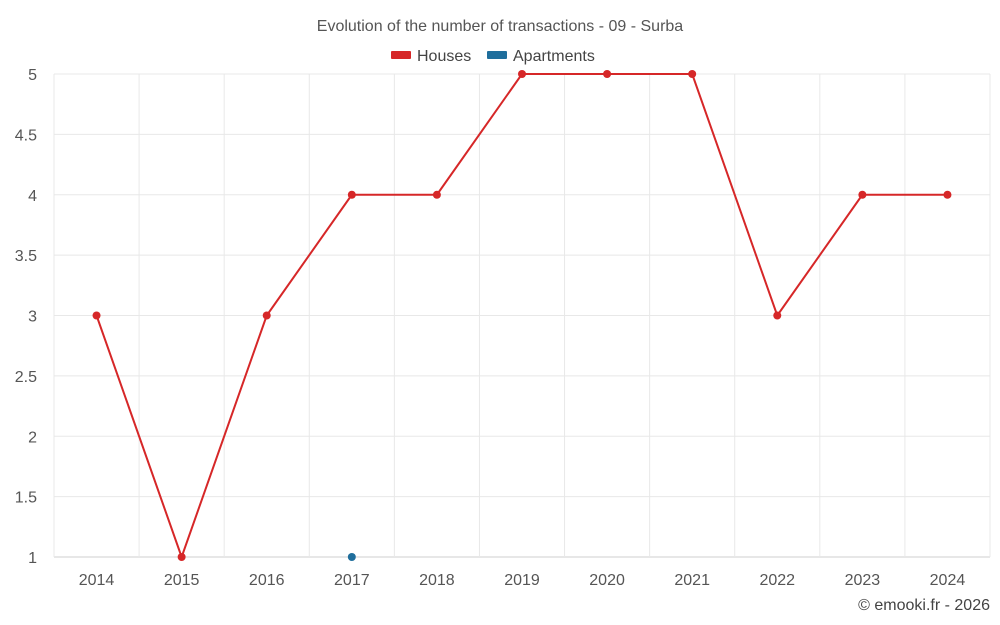  I want to click on y-tick-label: 2.5, so click(26, 377).